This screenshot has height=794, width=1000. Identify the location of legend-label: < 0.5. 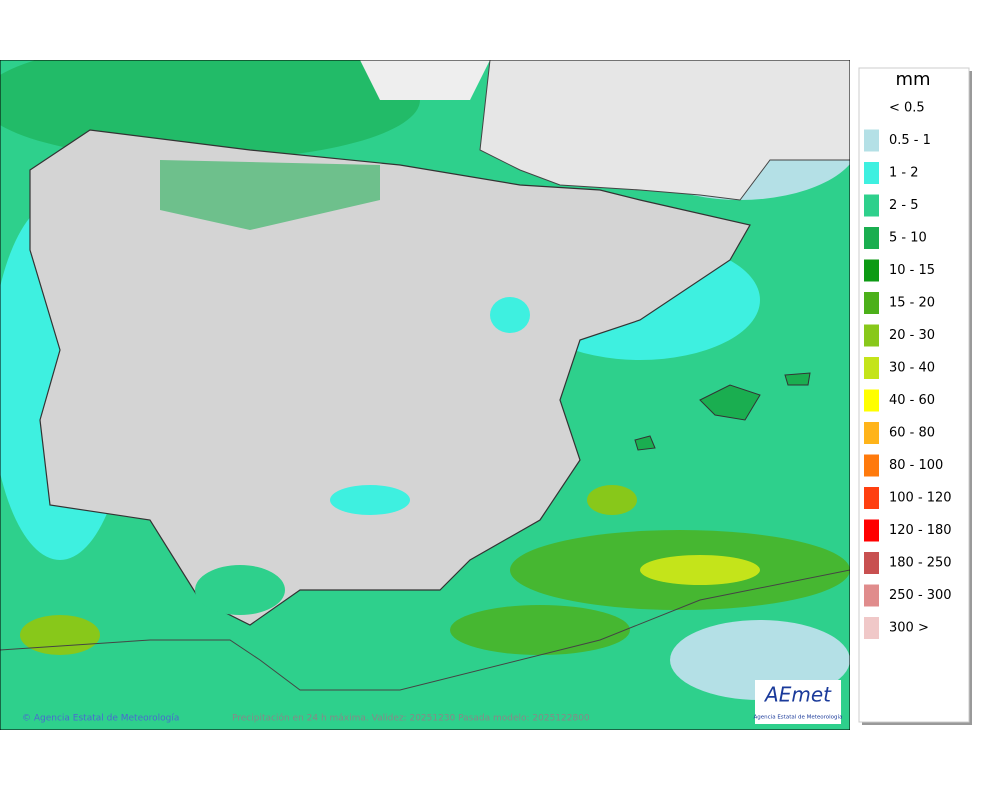
(907, 108).